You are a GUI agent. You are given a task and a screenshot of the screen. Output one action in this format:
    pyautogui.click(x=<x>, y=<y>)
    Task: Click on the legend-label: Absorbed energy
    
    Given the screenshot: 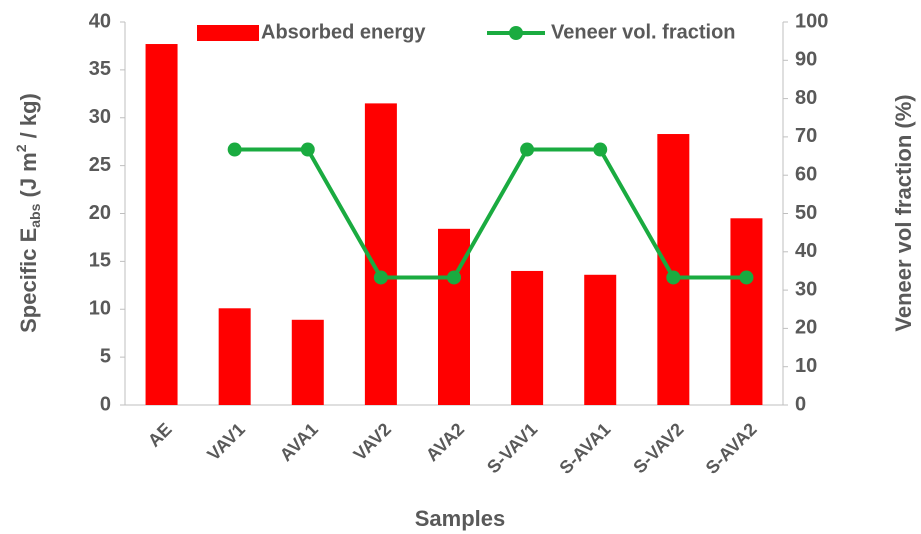 What is the action you would take?
    pyautogui.click(x=343, y=32)
    